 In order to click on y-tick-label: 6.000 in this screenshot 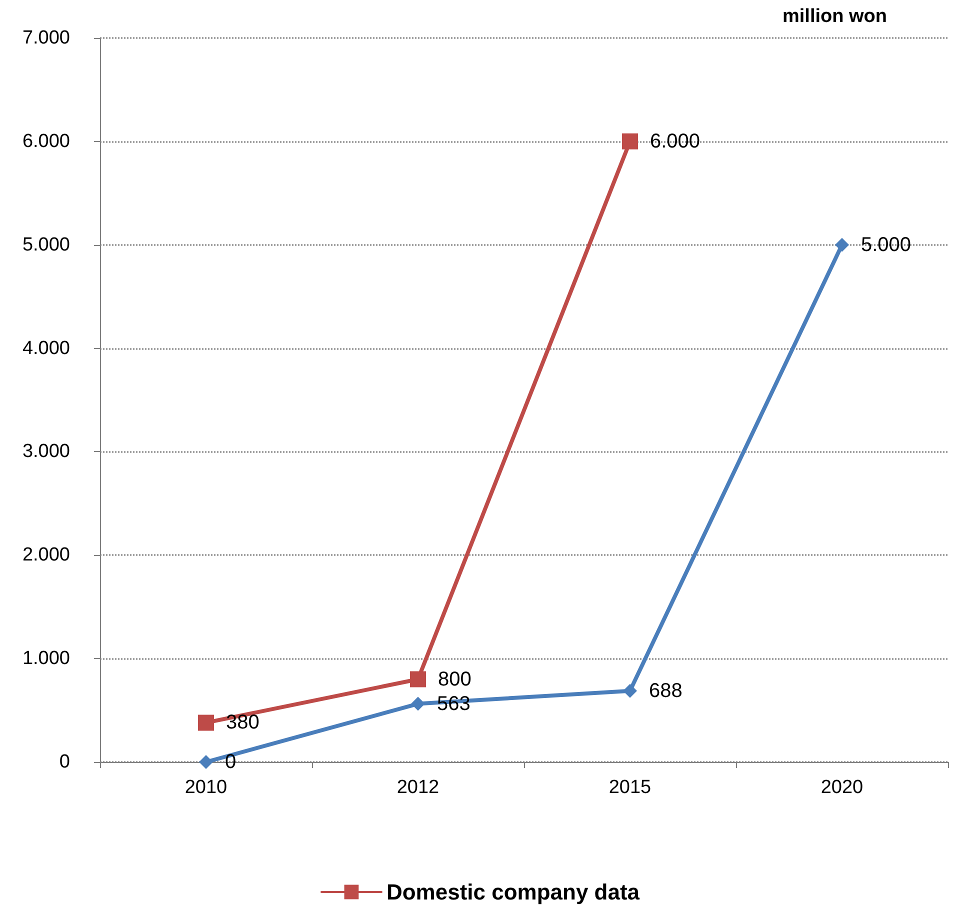, I will do `click(46, 141)`.